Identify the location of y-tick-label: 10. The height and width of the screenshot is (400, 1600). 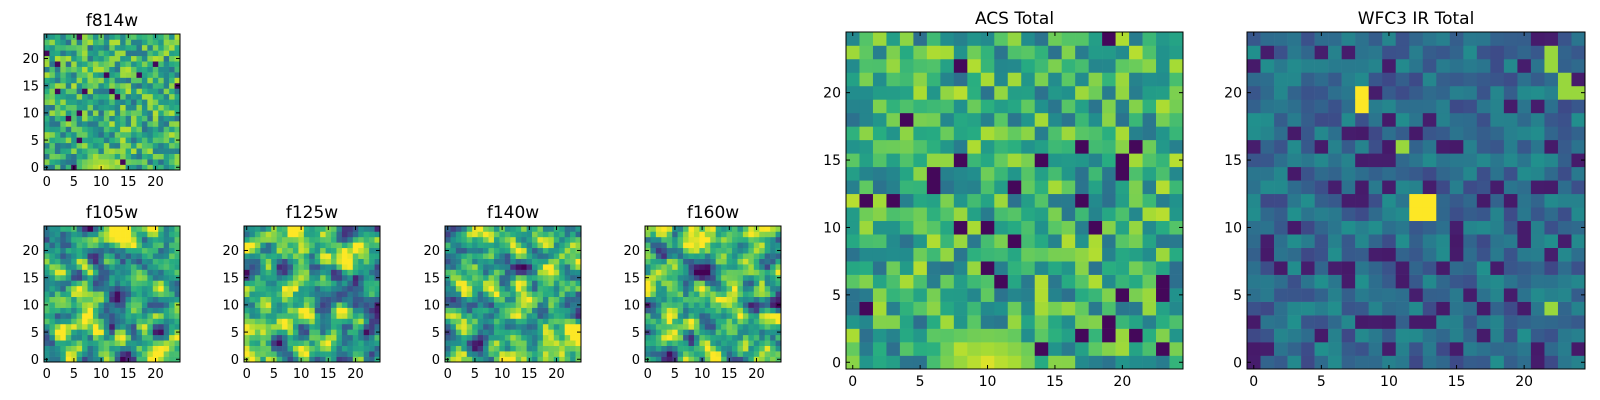
(30, 114).